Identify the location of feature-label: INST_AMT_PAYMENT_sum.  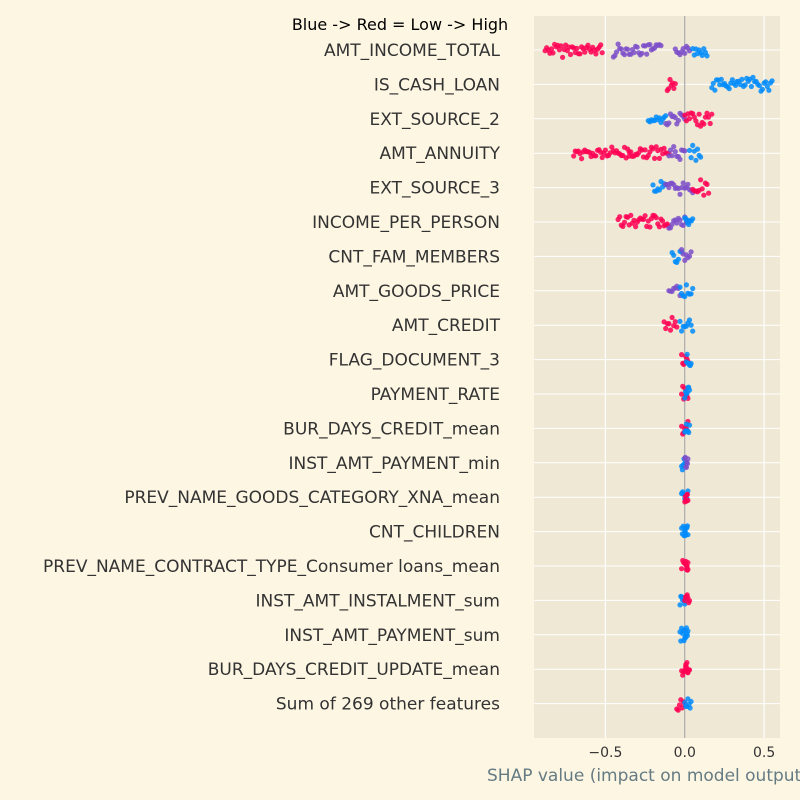
(392, 636).